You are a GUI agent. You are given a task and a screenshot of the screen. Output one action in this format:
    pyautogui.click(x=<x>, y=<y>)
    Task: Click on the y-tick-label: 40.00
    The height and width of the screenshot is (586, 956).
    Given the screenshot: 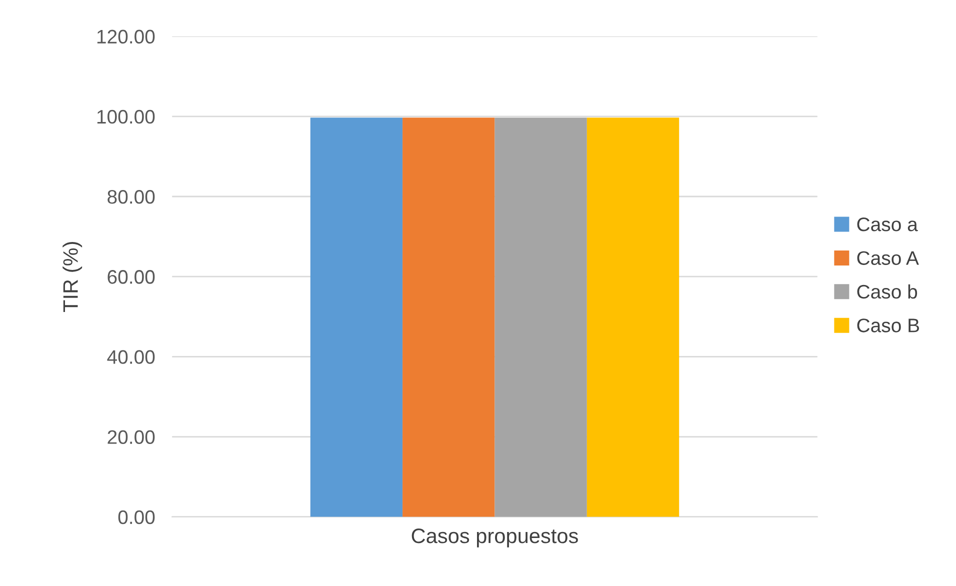 What is the action you would take?
    pyautogui.click(x=131, y=357)
    